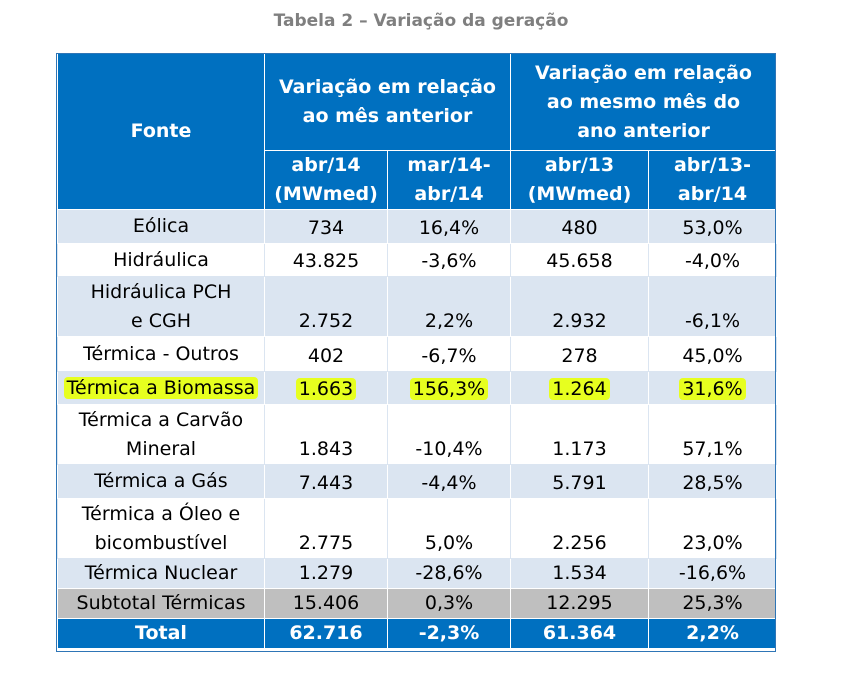 The height and width of the screenshot is (679, 842). What do you see at coordinates (326, 573) in the screenshot?
I see `cell-abr14: 1.279` at bounding box center [326, 573].